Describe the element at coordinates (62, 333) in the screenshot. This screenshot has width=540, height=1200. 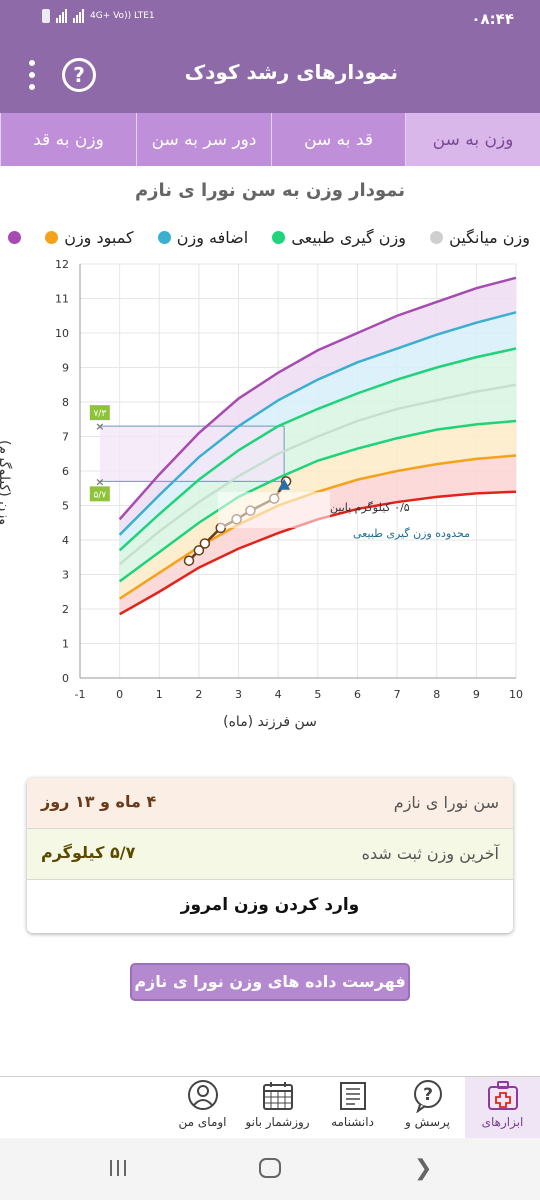
I see `y-tick-label: 10` at that location.